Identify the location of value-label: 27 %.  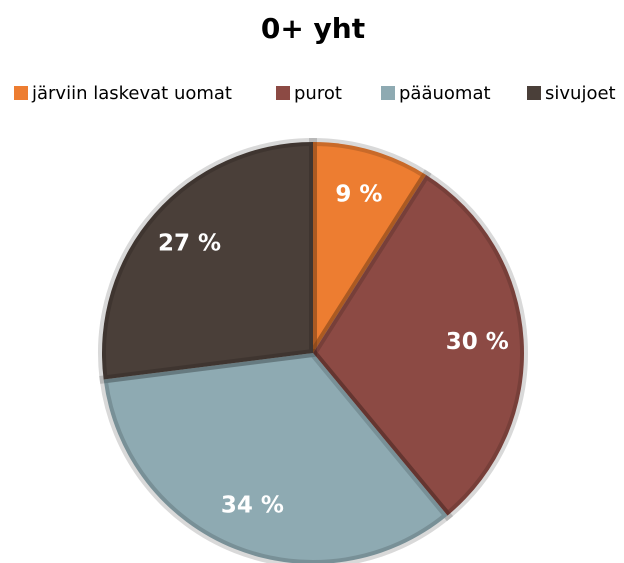
(189, 244).